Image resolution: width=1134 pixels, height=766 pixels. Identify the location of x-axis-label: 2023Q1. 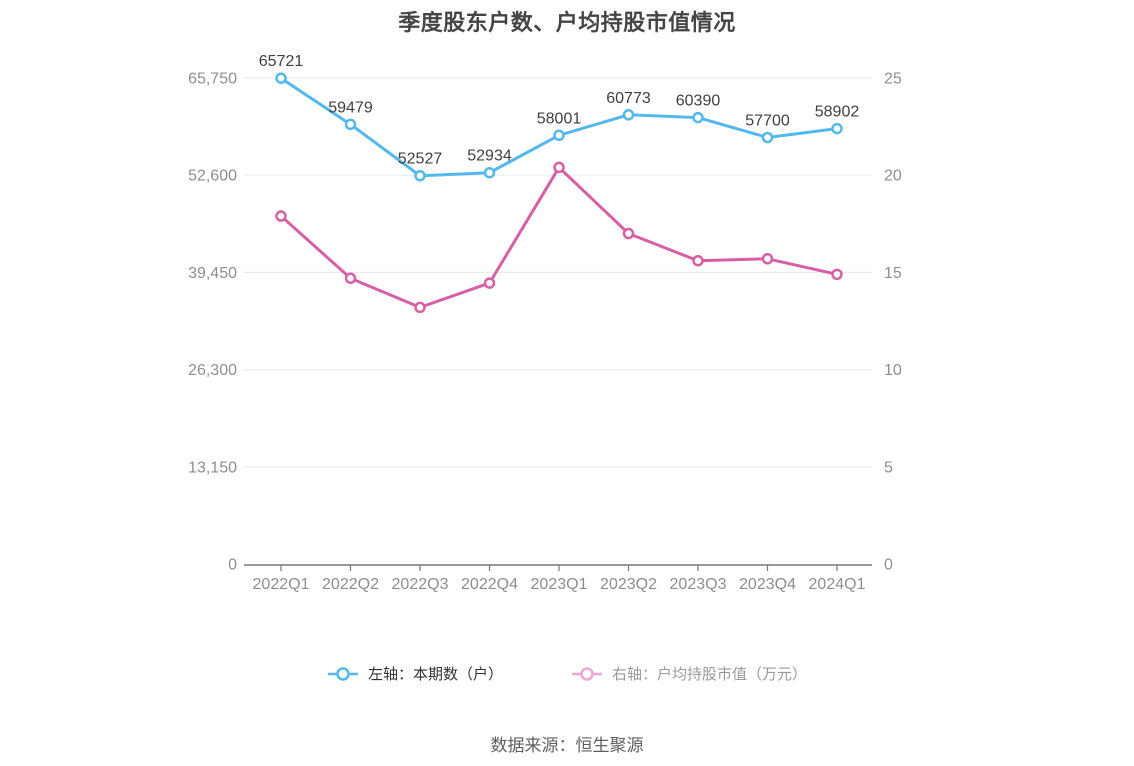
(559, 584).